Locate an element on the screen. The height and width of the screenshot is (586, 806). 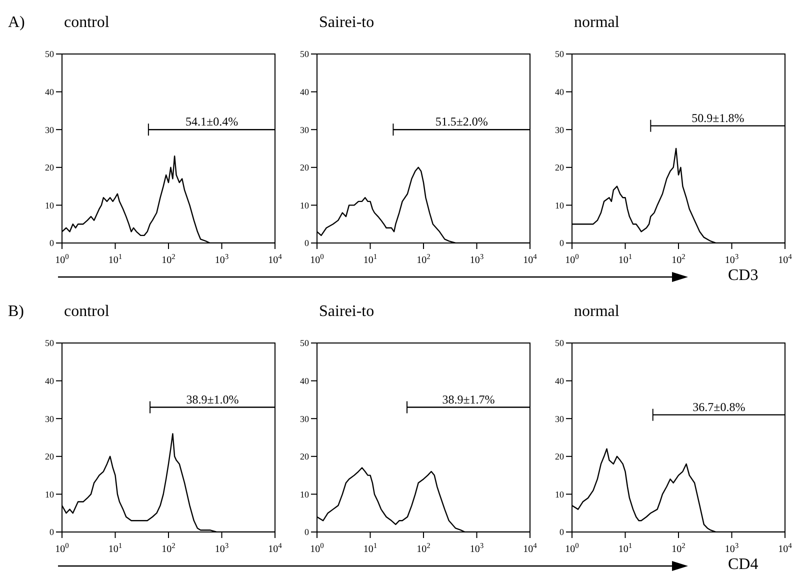
annotation: 36.7±0.8% is located at coordinates (719, 407).